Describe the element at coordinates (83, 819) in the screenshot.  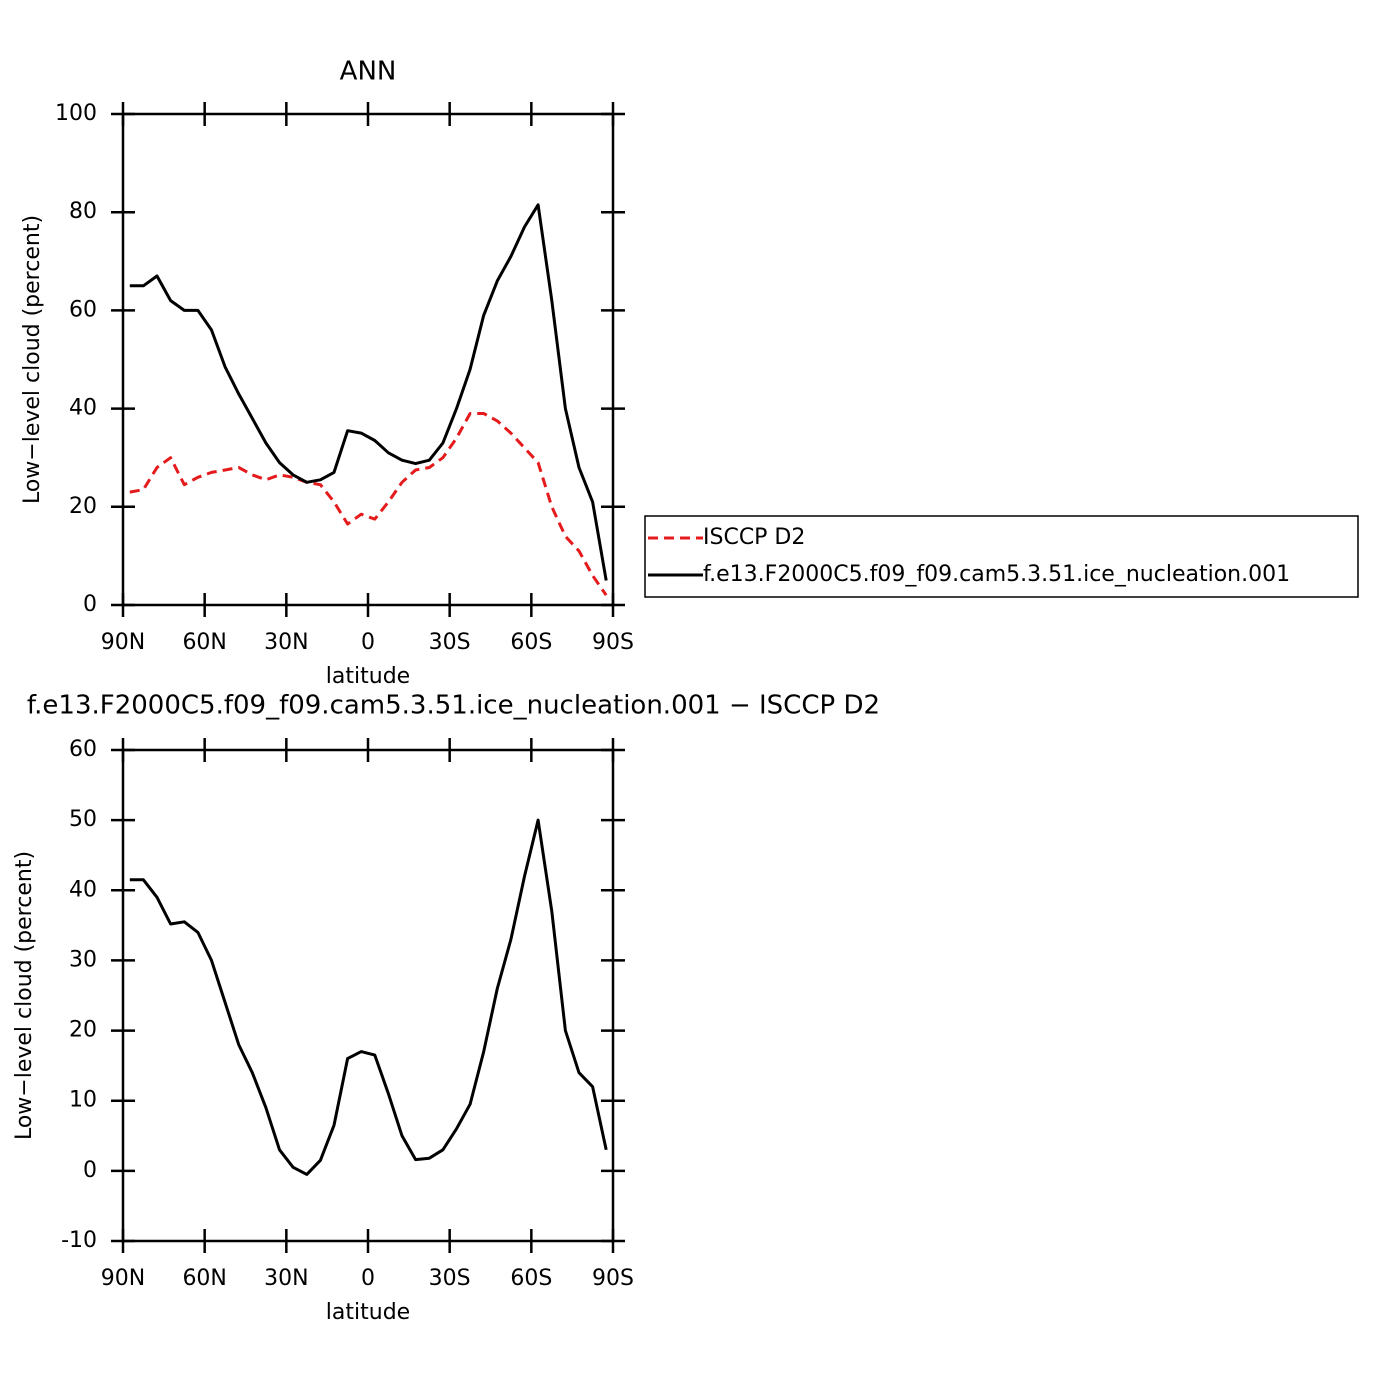
I see `y-tick-label: 50` at that location.